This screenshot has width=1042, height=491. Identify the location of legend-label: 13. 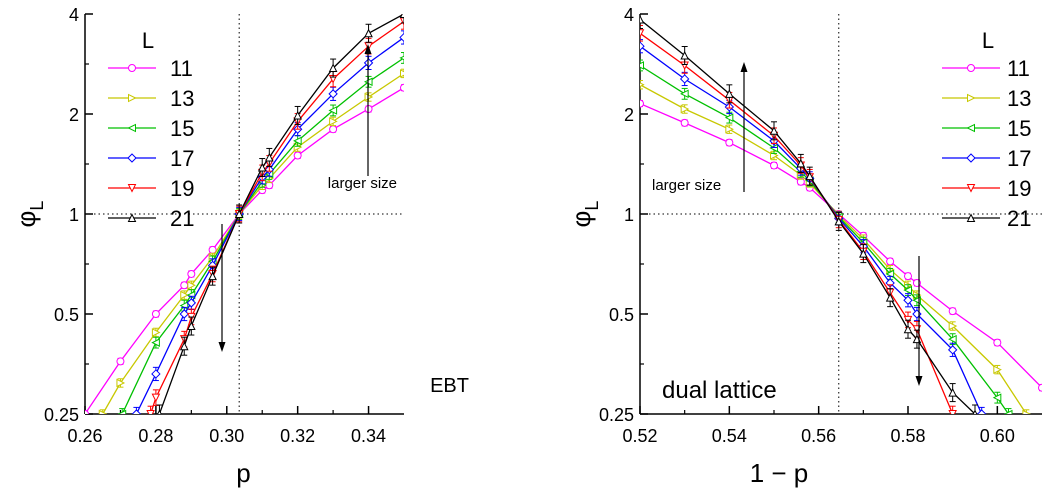
(182, 98).